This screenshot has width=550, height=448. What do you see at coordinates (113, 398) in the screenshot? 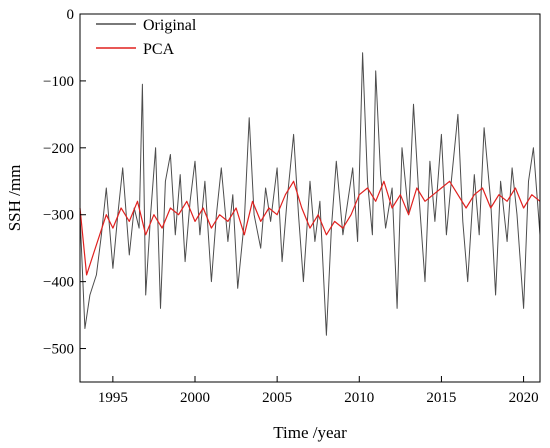
I see `x-tick-label: 1995` at bounding box center [113, 398].